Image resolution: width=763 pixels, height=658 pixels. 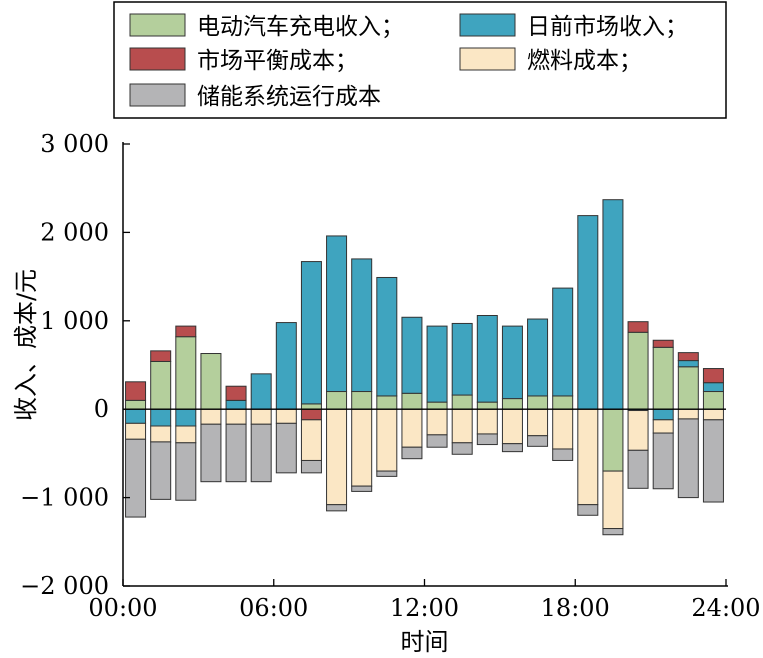 What do you see at coordinates (74, 144) in the screenshot?
I see `y-tick-label: 3 000` at bounding box center [74, 144].